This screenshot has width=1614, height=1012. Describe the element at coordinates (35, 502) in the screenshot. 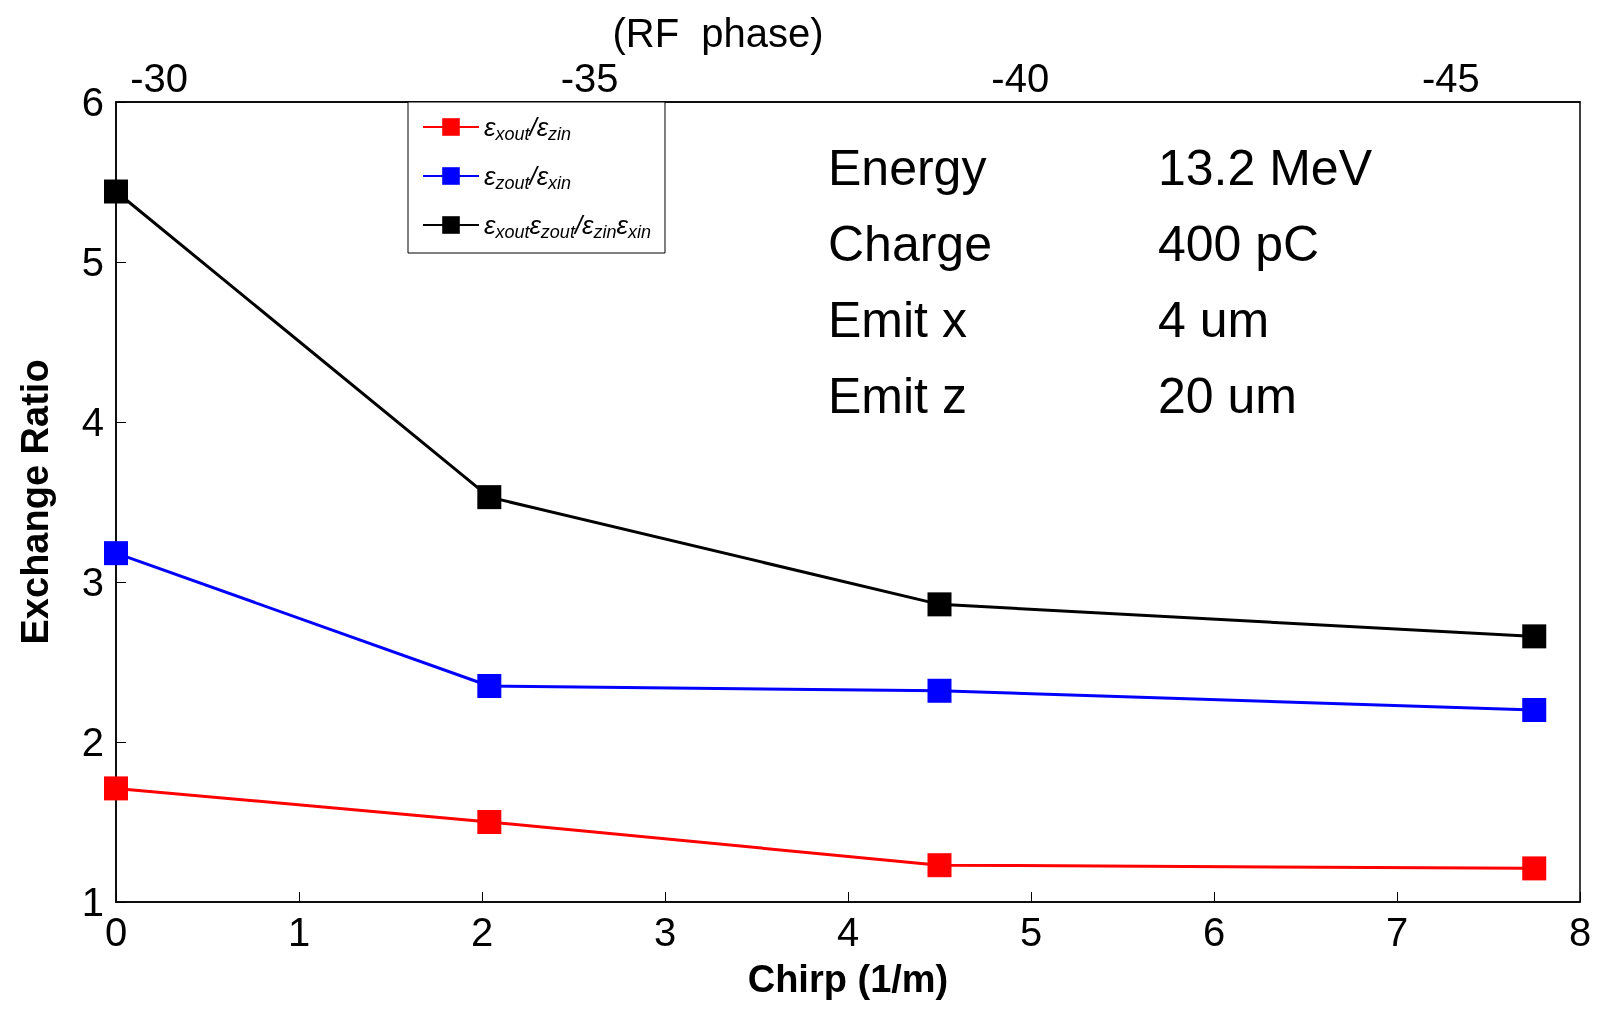

I see `y-axis-title: Exchange Ratio` at that location.